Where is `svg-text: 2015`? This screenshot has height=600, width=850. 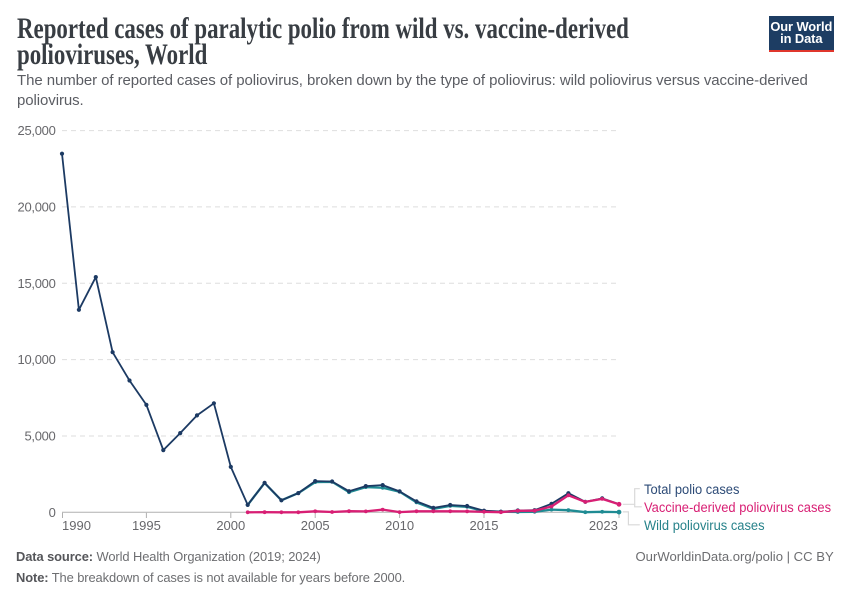 svg-text: 2015 is located at coordinates (484, 525).